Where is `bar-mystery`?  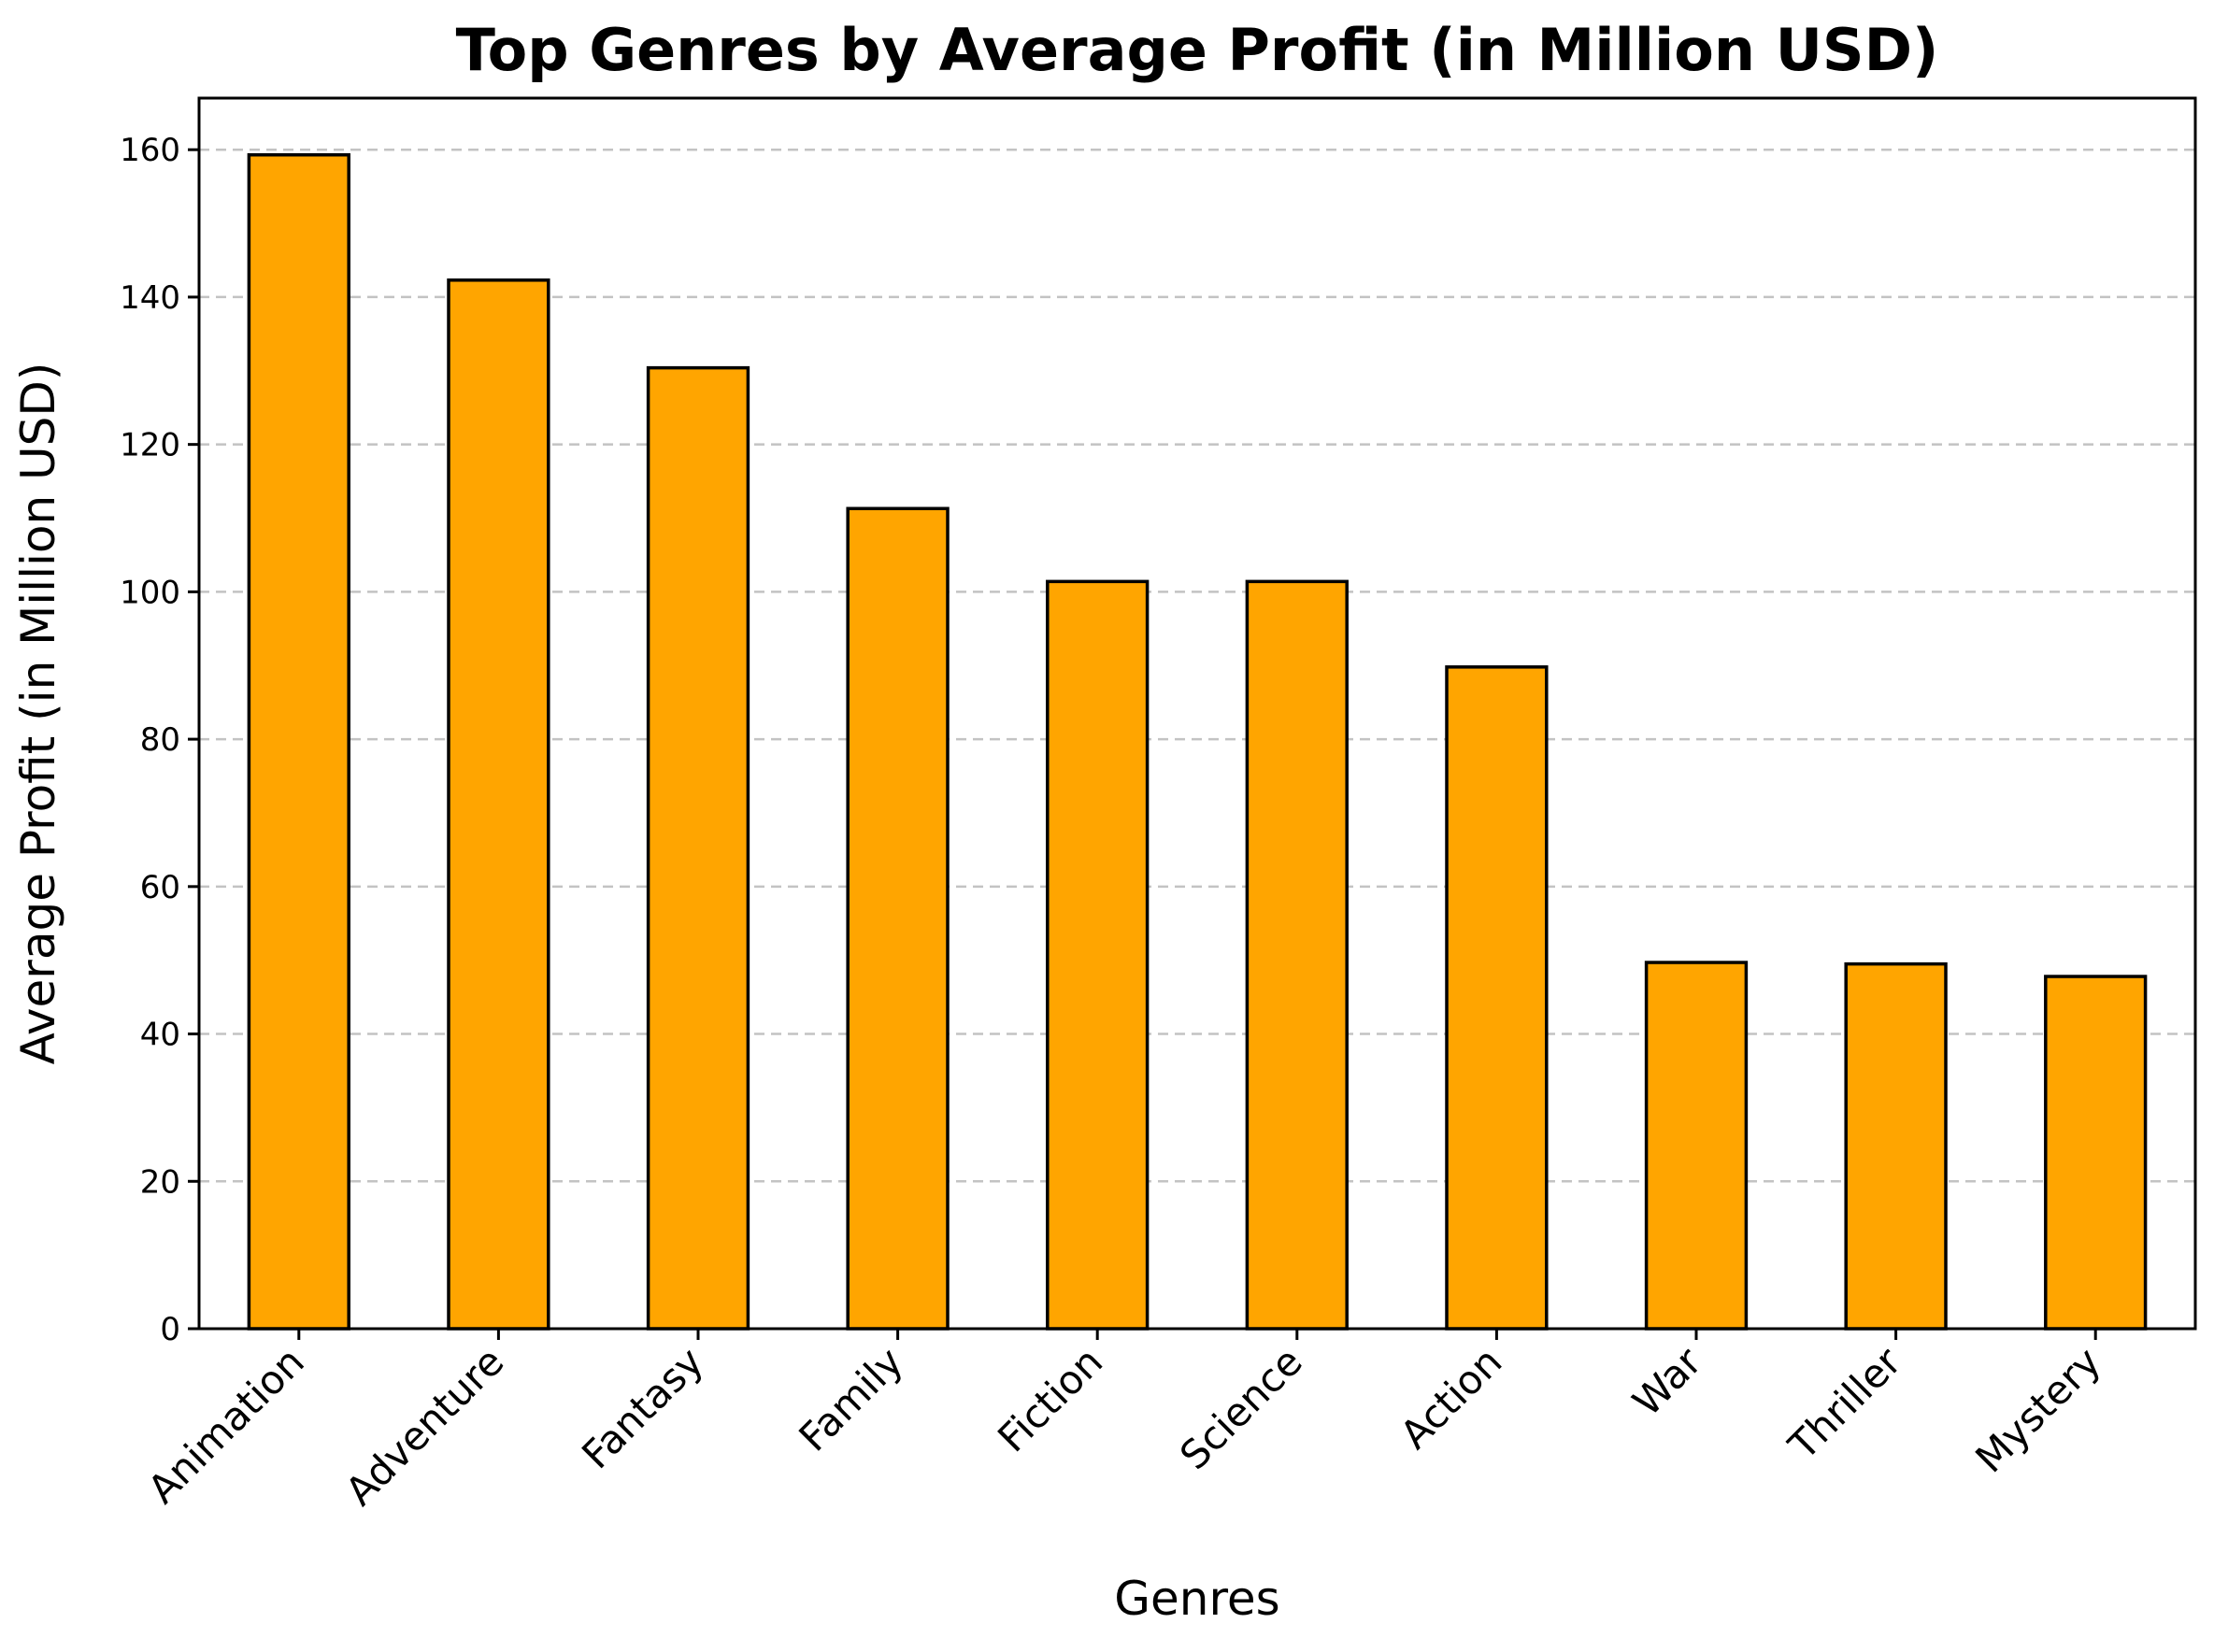
bar-mystery is located at coordinates (2096, 1153).